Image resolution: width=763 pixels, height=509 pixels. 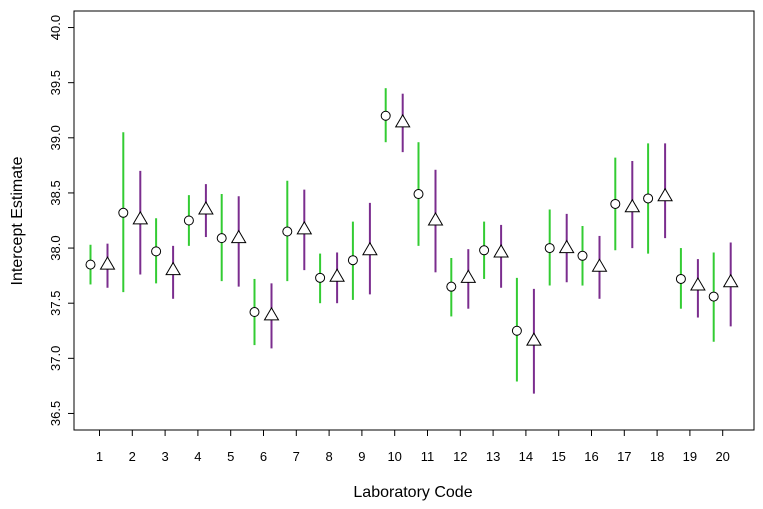 I want to click on y-axis-title: Intercept Estimate, so click(x=17, y=220).